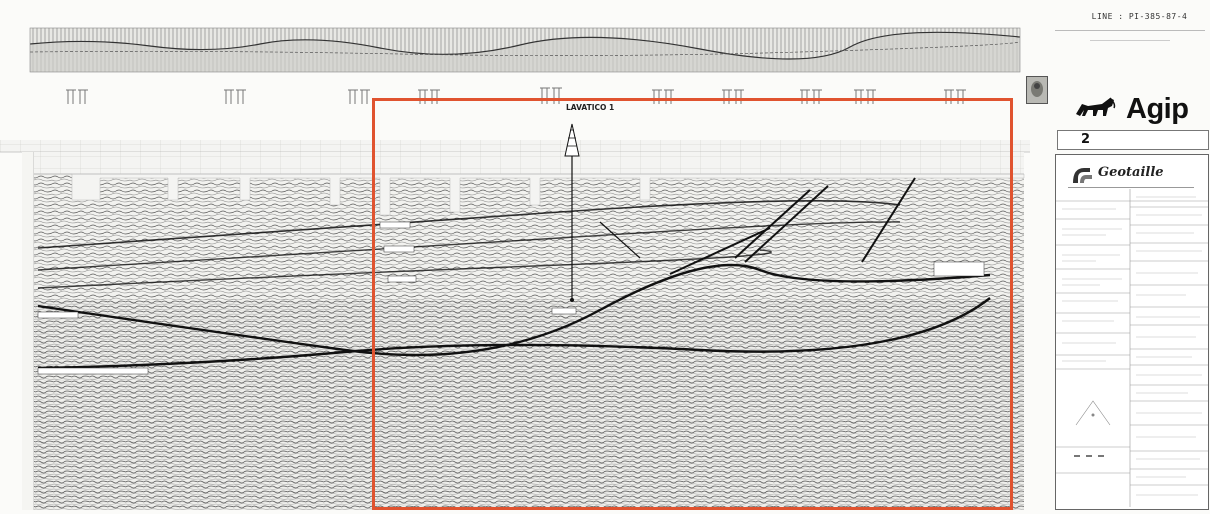  Describe the element at coordinates (1139, 16) in the screenshot. I see `line-title: LINE : PI-385-87-4` at that location.